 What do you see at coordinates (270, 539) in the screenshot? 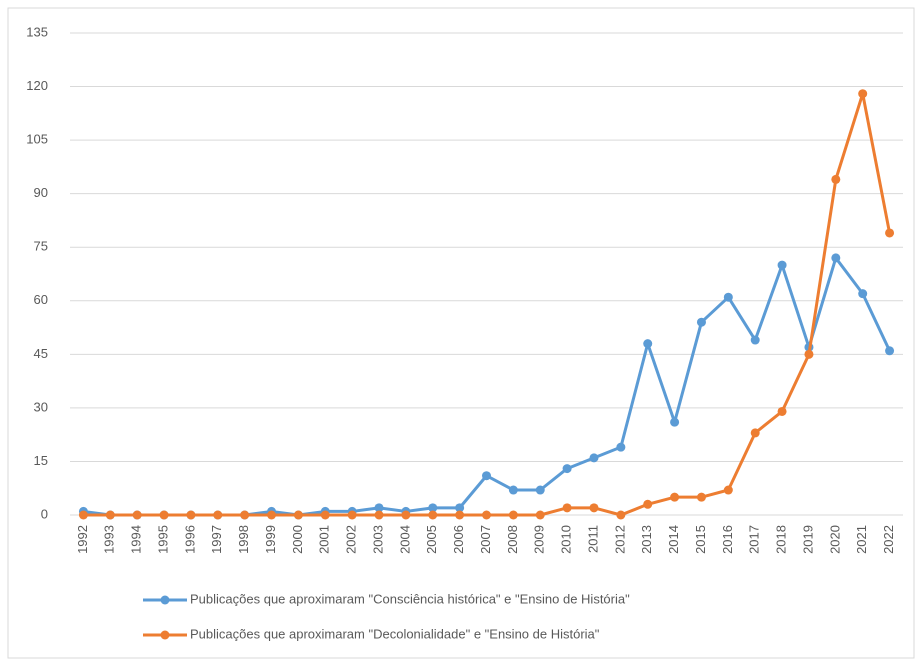
I see `x-tick-label: 1999` at bounding box center [270, 539].